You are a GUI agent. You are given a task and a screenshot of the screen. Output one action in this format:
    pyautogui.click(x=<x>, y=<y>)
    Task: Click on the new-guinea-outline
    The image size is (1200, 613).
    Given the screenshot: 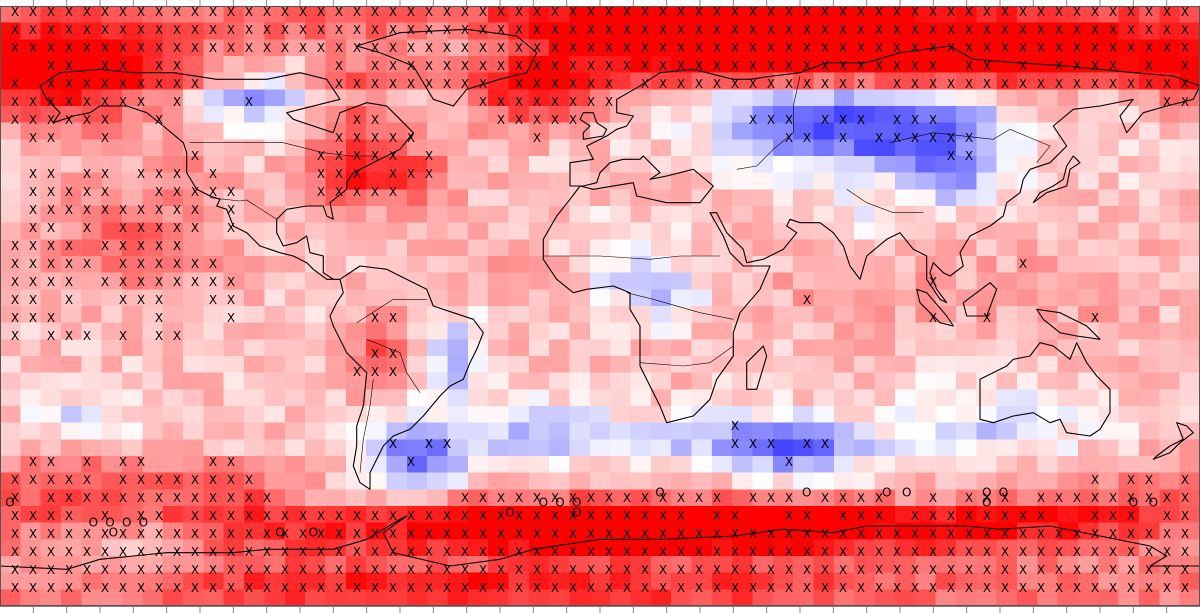 What is the action you would take?
    pyautogui.click(x=1068, y=324)
    